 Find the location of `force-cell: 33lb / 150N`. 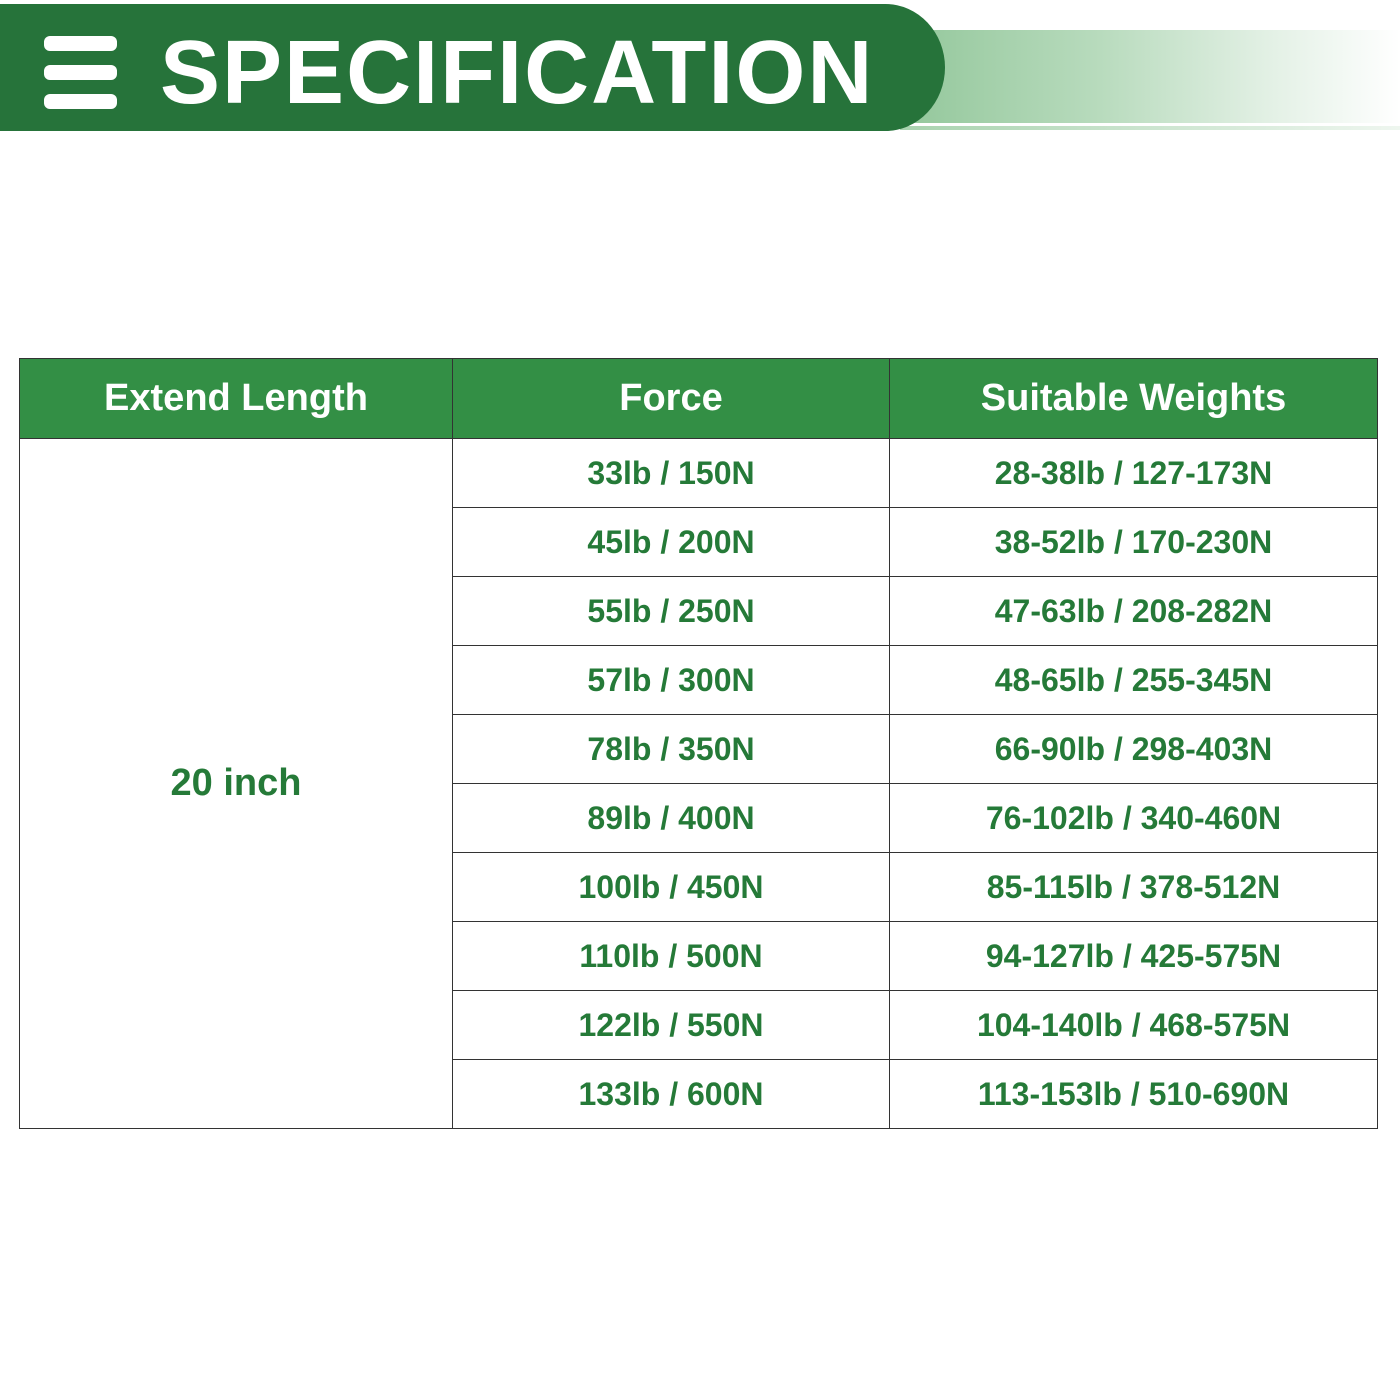

force-cell: 33lb / 150N is located at coordinates (671, 473).